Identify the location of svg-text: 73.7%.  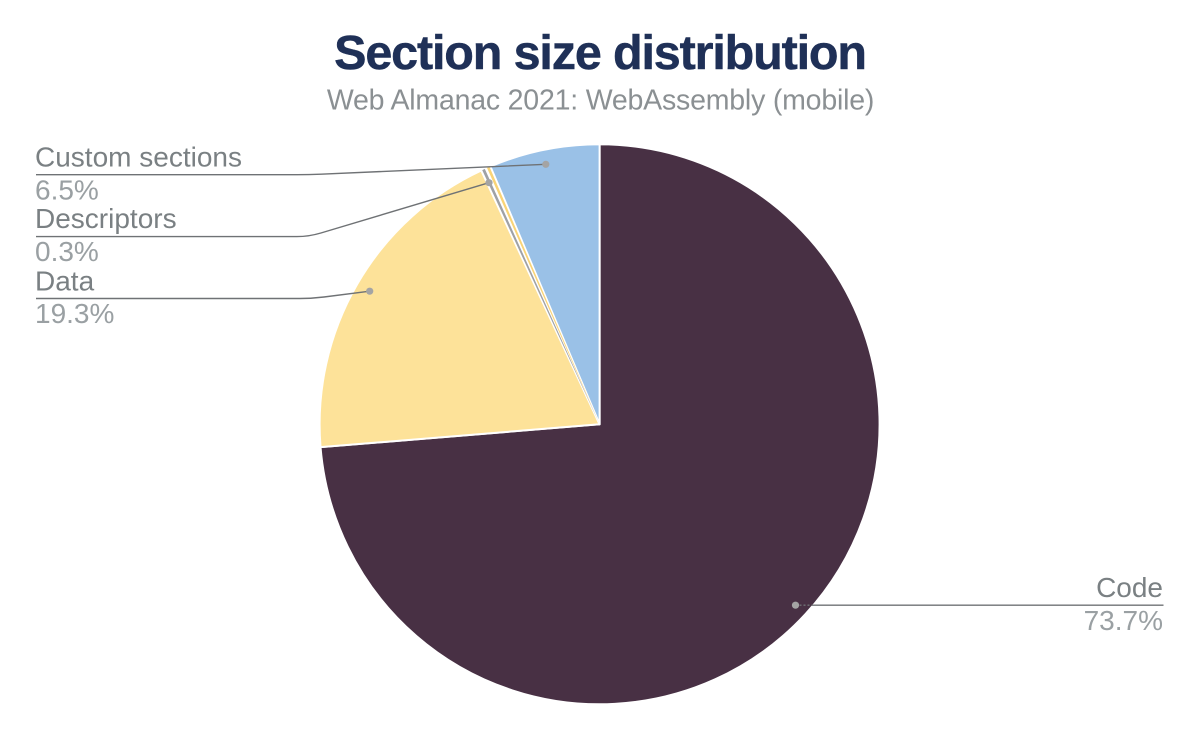
(1123, 620).